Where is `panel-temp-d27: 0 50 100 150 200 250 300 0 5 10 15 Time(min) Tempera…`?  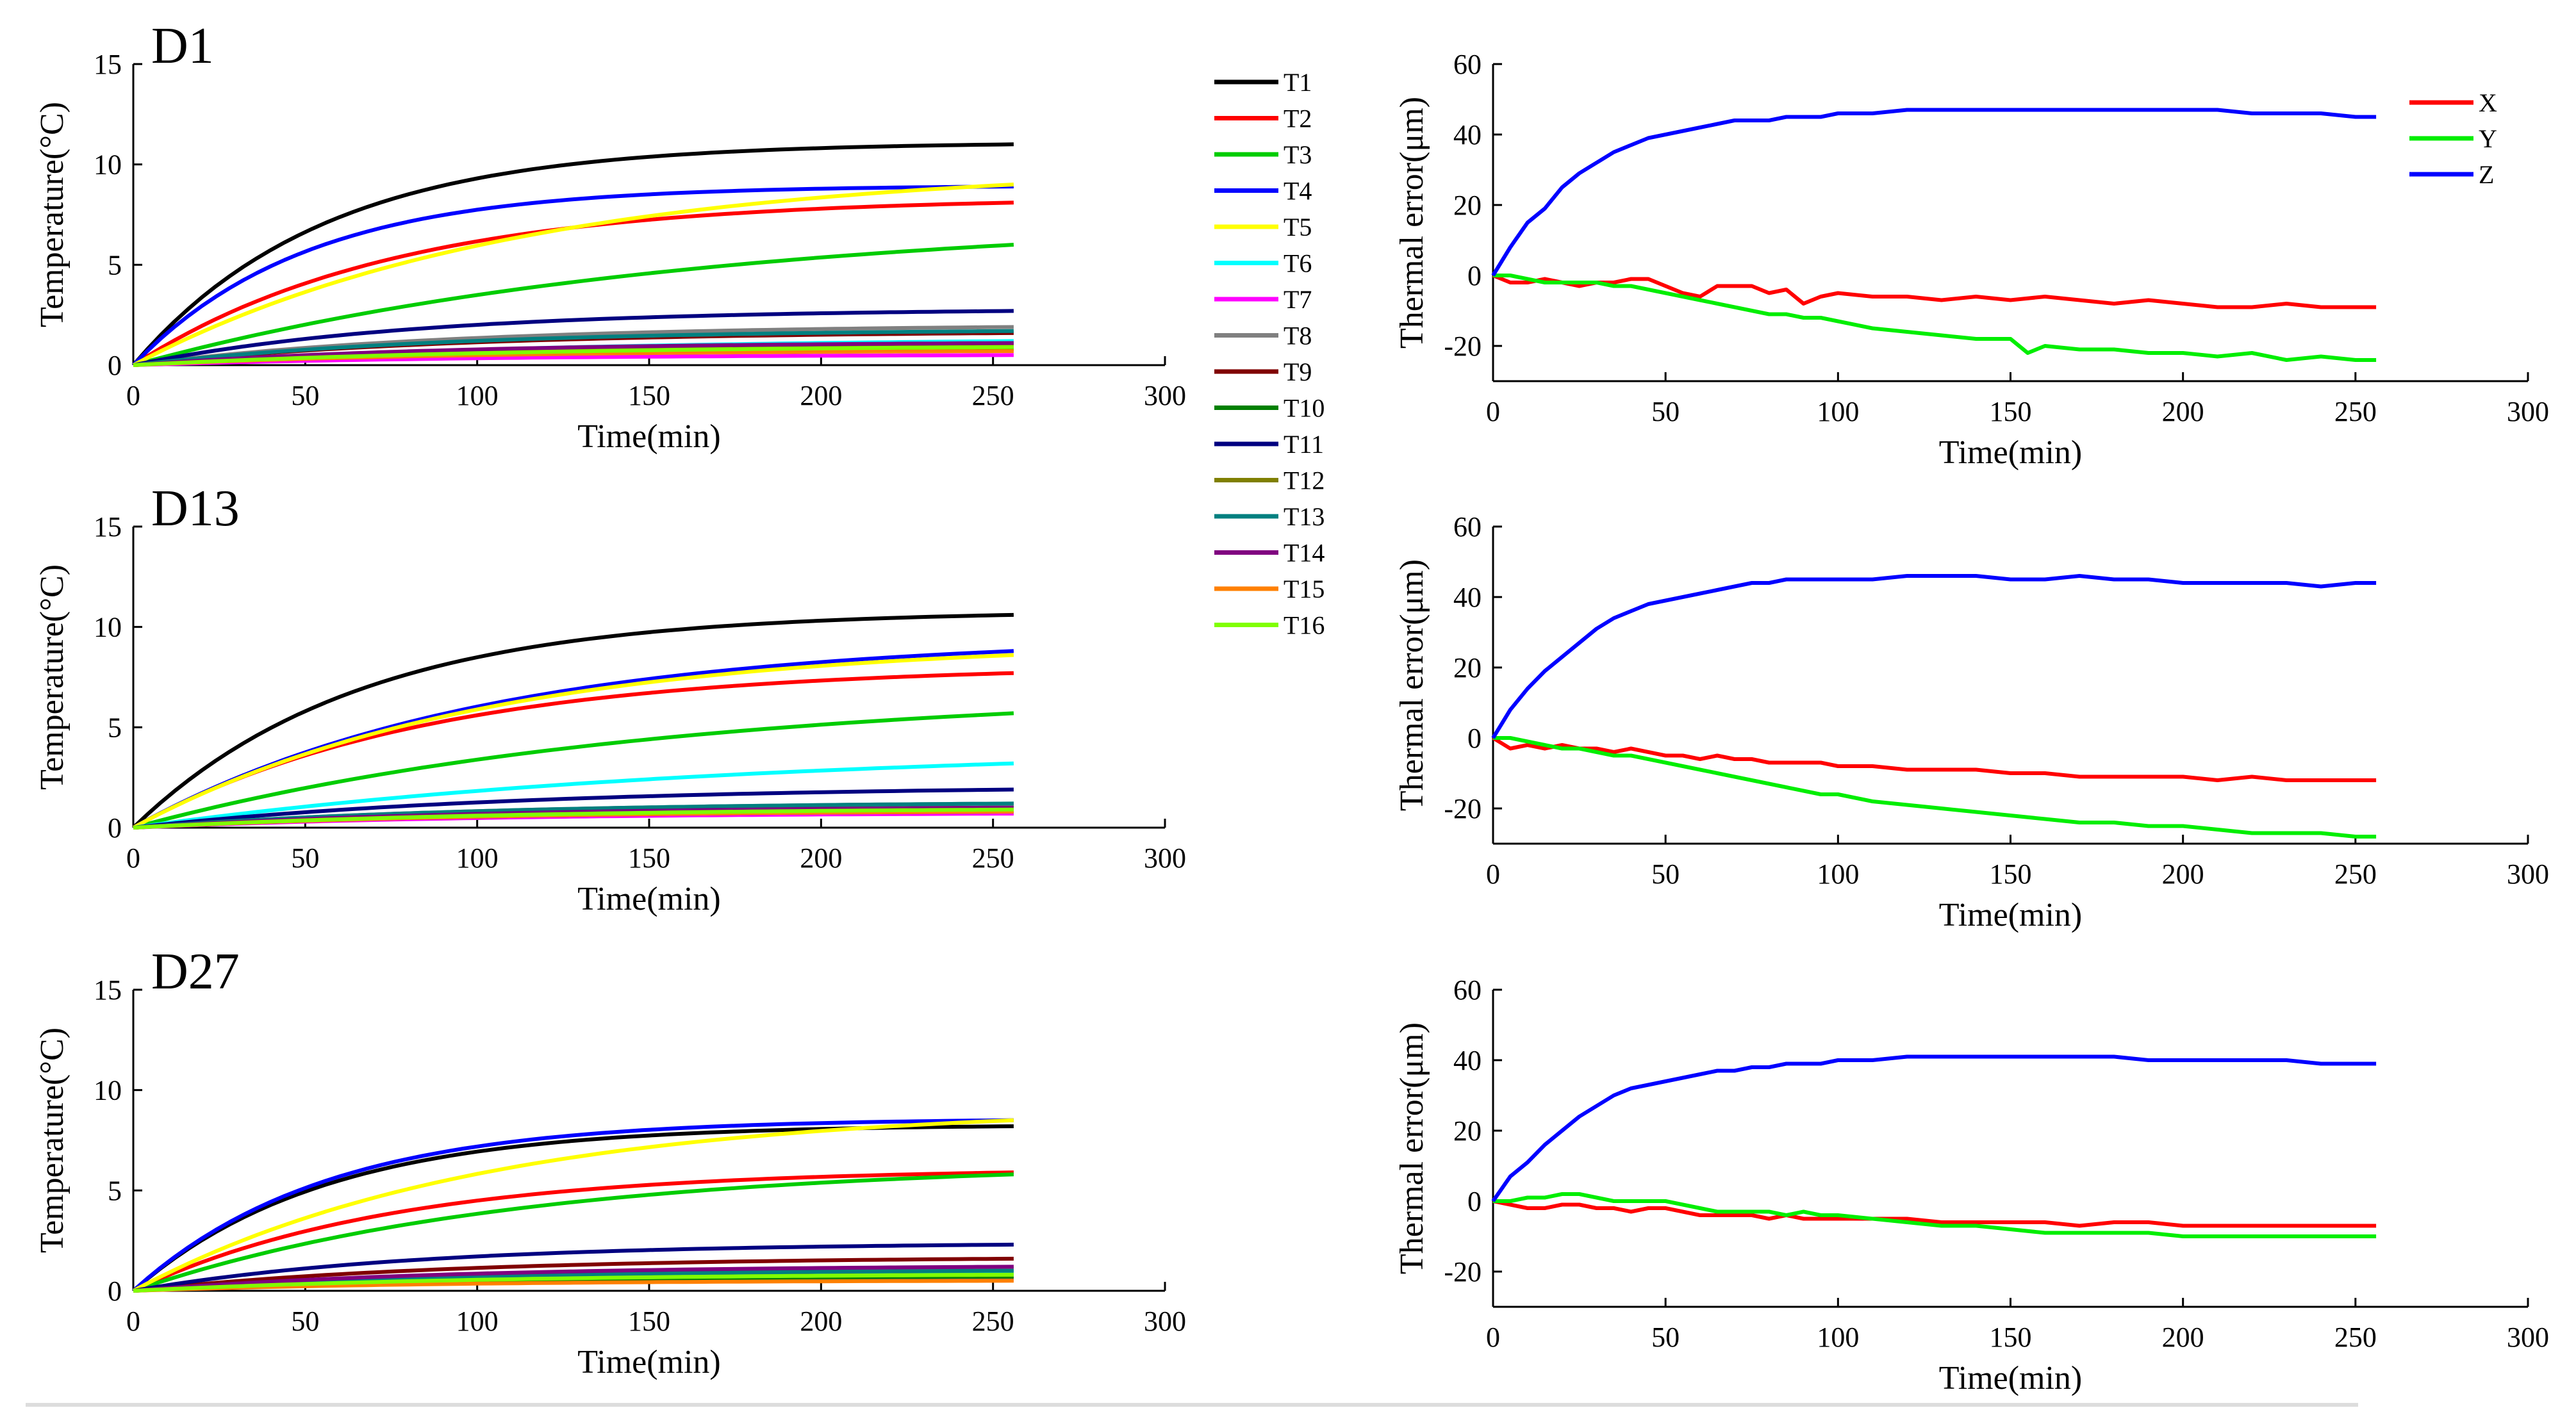
panel-temp-d27: 0 50 100 150 200 250 300 0 5 10 15 Time(min) Tempera… is located at coordinates (610, 1162).